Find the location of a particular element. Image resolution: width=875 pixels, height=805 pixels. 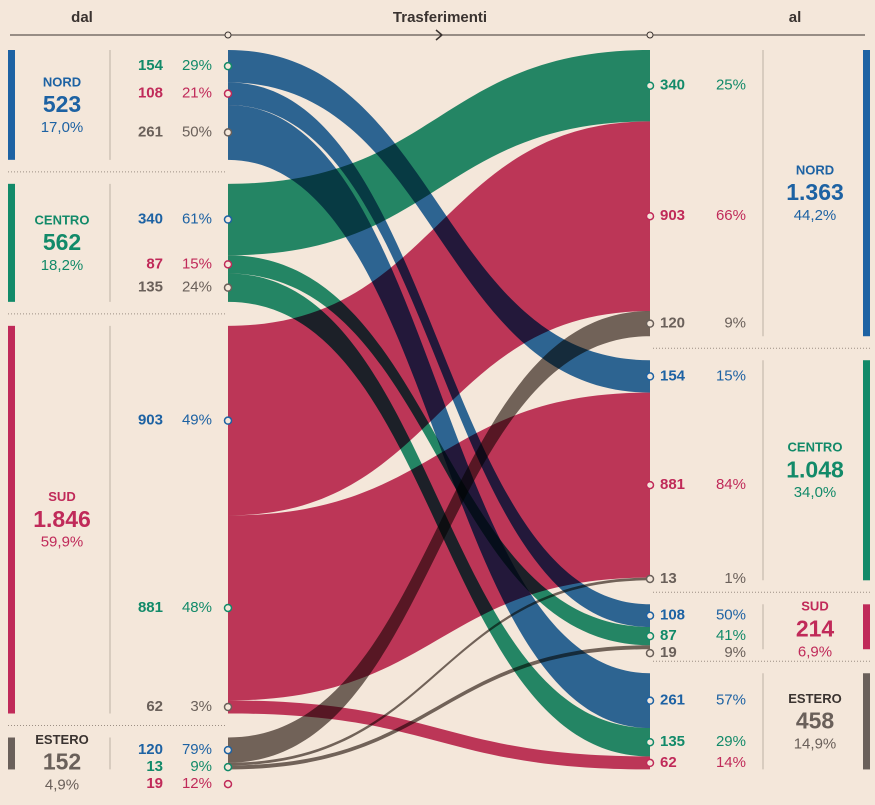

node-total: 1.846 is located at coordinates (62, 519).